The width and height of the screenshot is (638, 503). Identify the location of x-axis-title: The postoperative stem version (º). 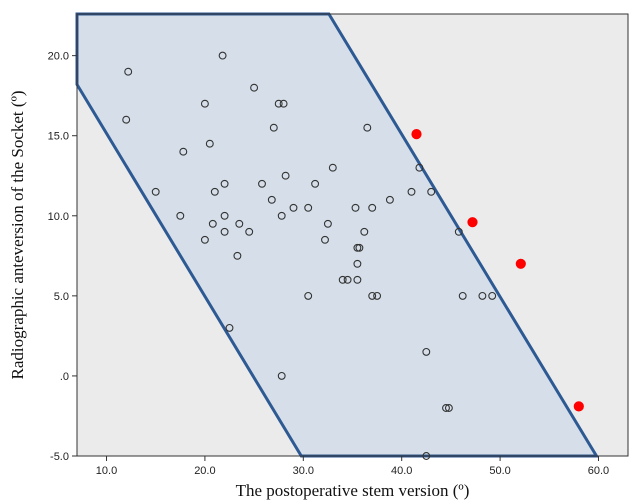
(353, 490).